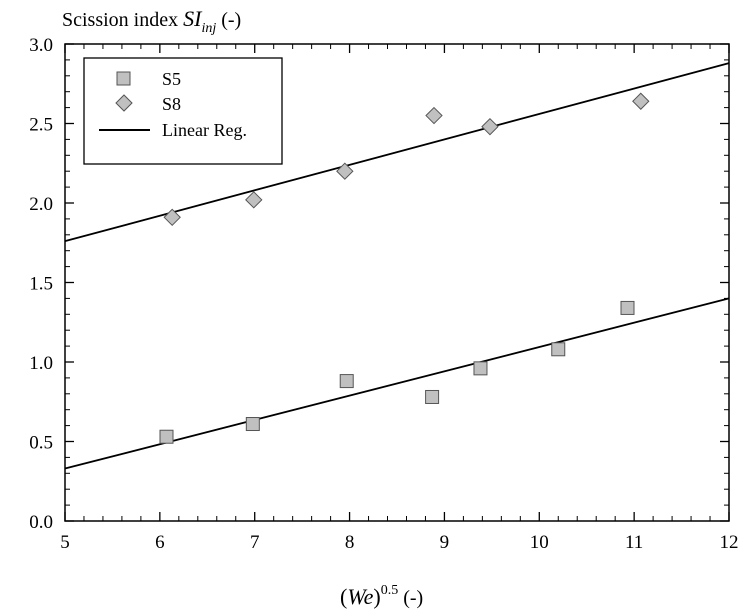  Describe the element at coordinates (41, 204) in the screenshot. I see `y-tick-label: 2.0` at that location.